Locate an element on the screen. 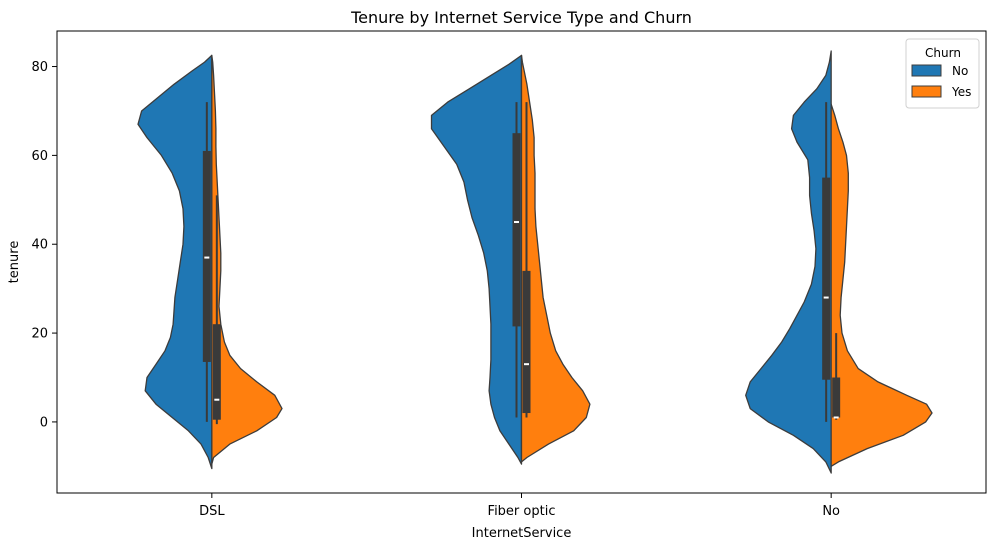 This screenshot has width=996, height=551. legend-label-yes: Yes is located at coordinates (961, 92).